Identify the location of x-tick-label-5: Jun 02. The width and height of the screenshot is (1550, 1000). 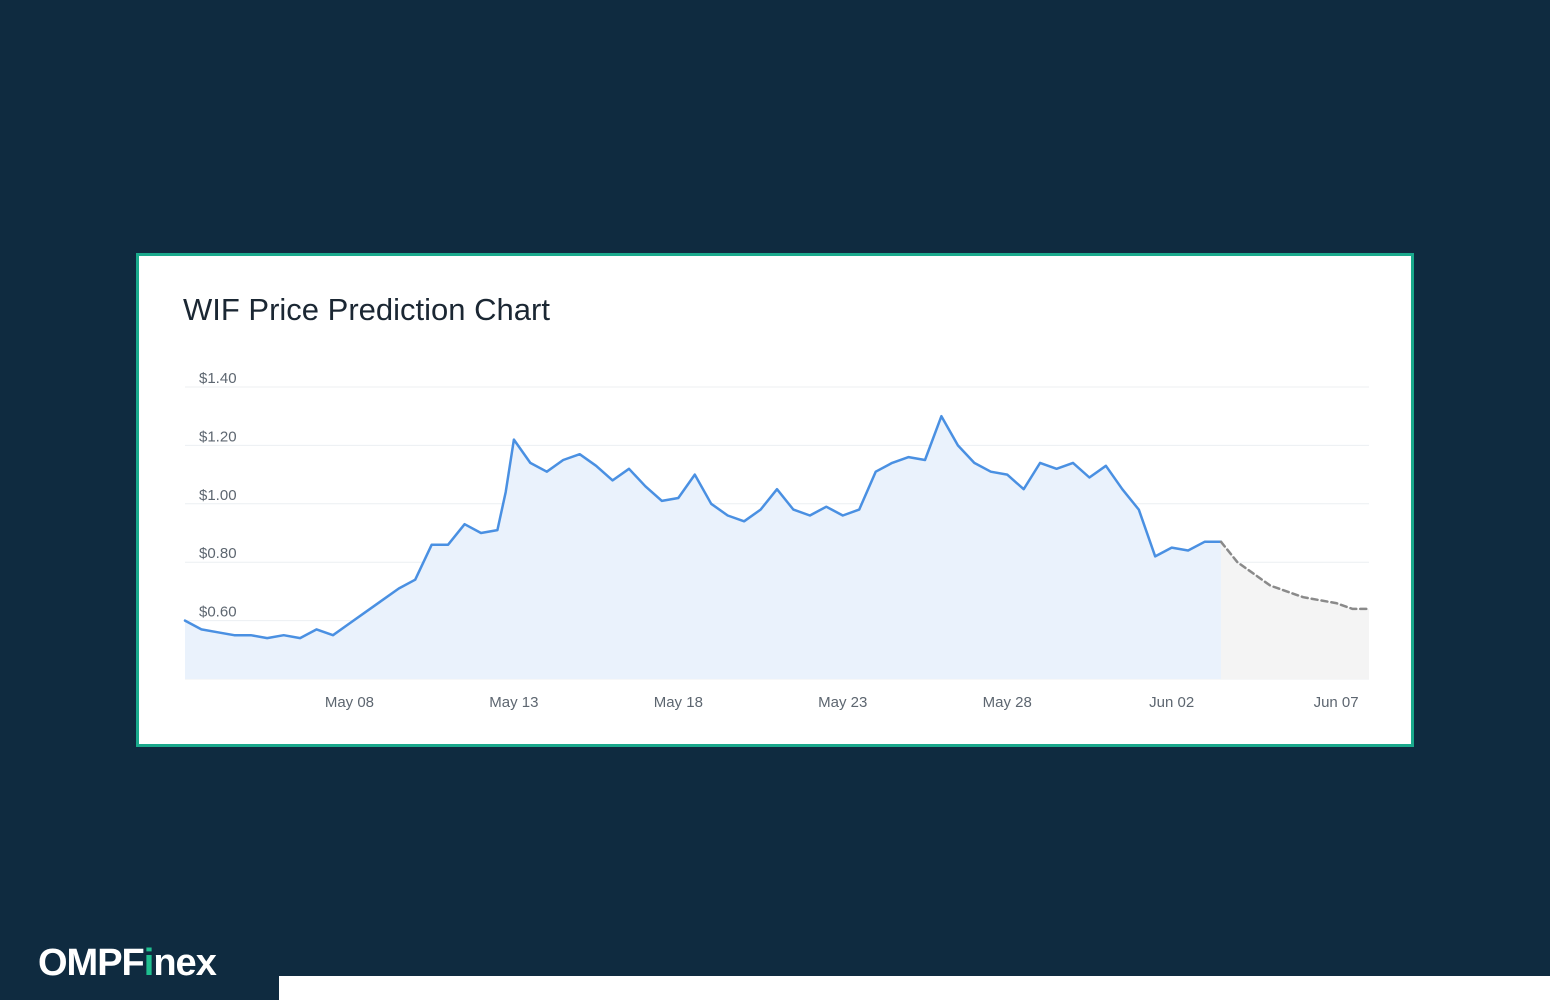
(1171, 702).